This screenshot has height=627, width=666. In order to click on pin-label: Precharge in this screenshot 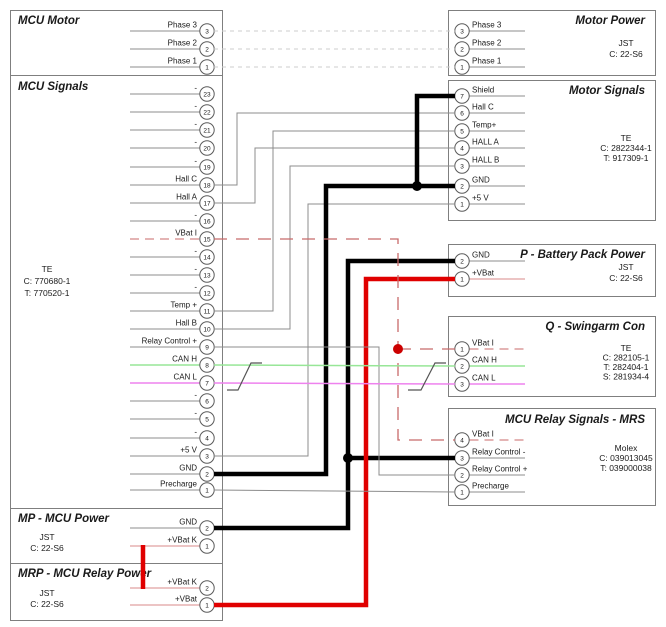, I will do `click(490, 486)`.